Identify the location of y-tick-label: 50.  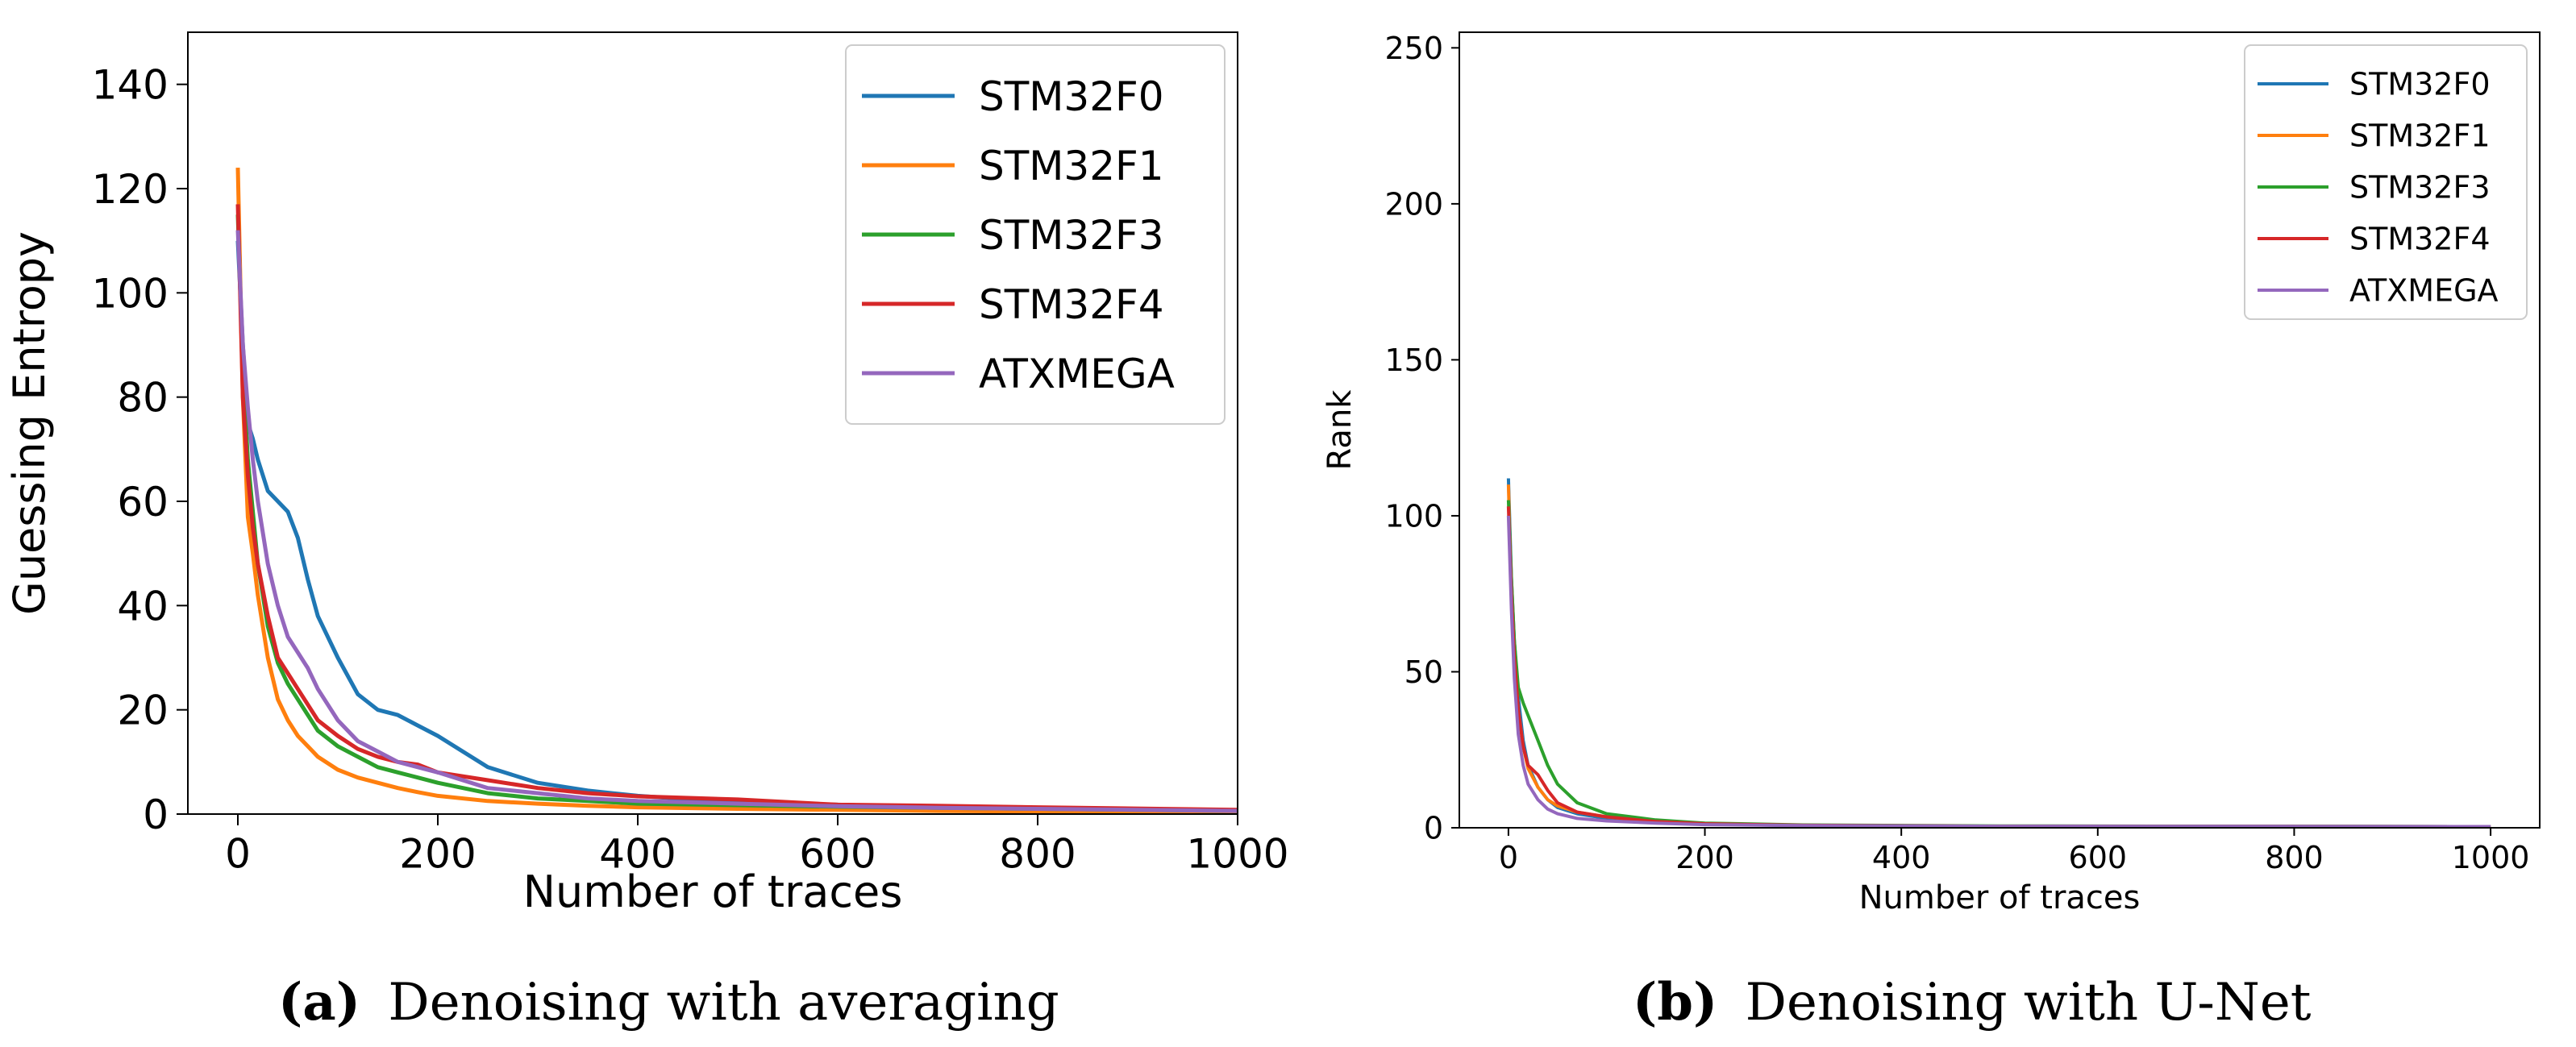
(1424, 672).